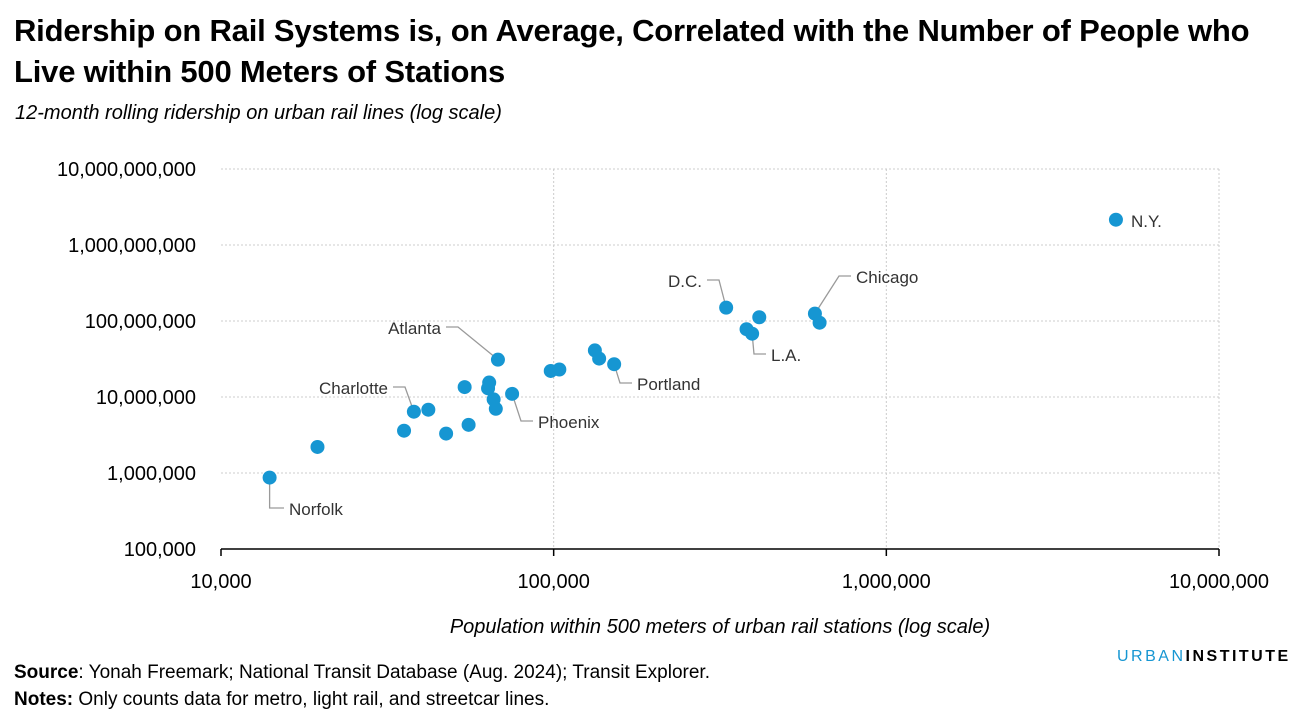 The image size is (1312, 718). What do you see at coordinates (316, 509) in the screenshot?
I see `point-label: Norfolk` at bounding box center [316, 509].